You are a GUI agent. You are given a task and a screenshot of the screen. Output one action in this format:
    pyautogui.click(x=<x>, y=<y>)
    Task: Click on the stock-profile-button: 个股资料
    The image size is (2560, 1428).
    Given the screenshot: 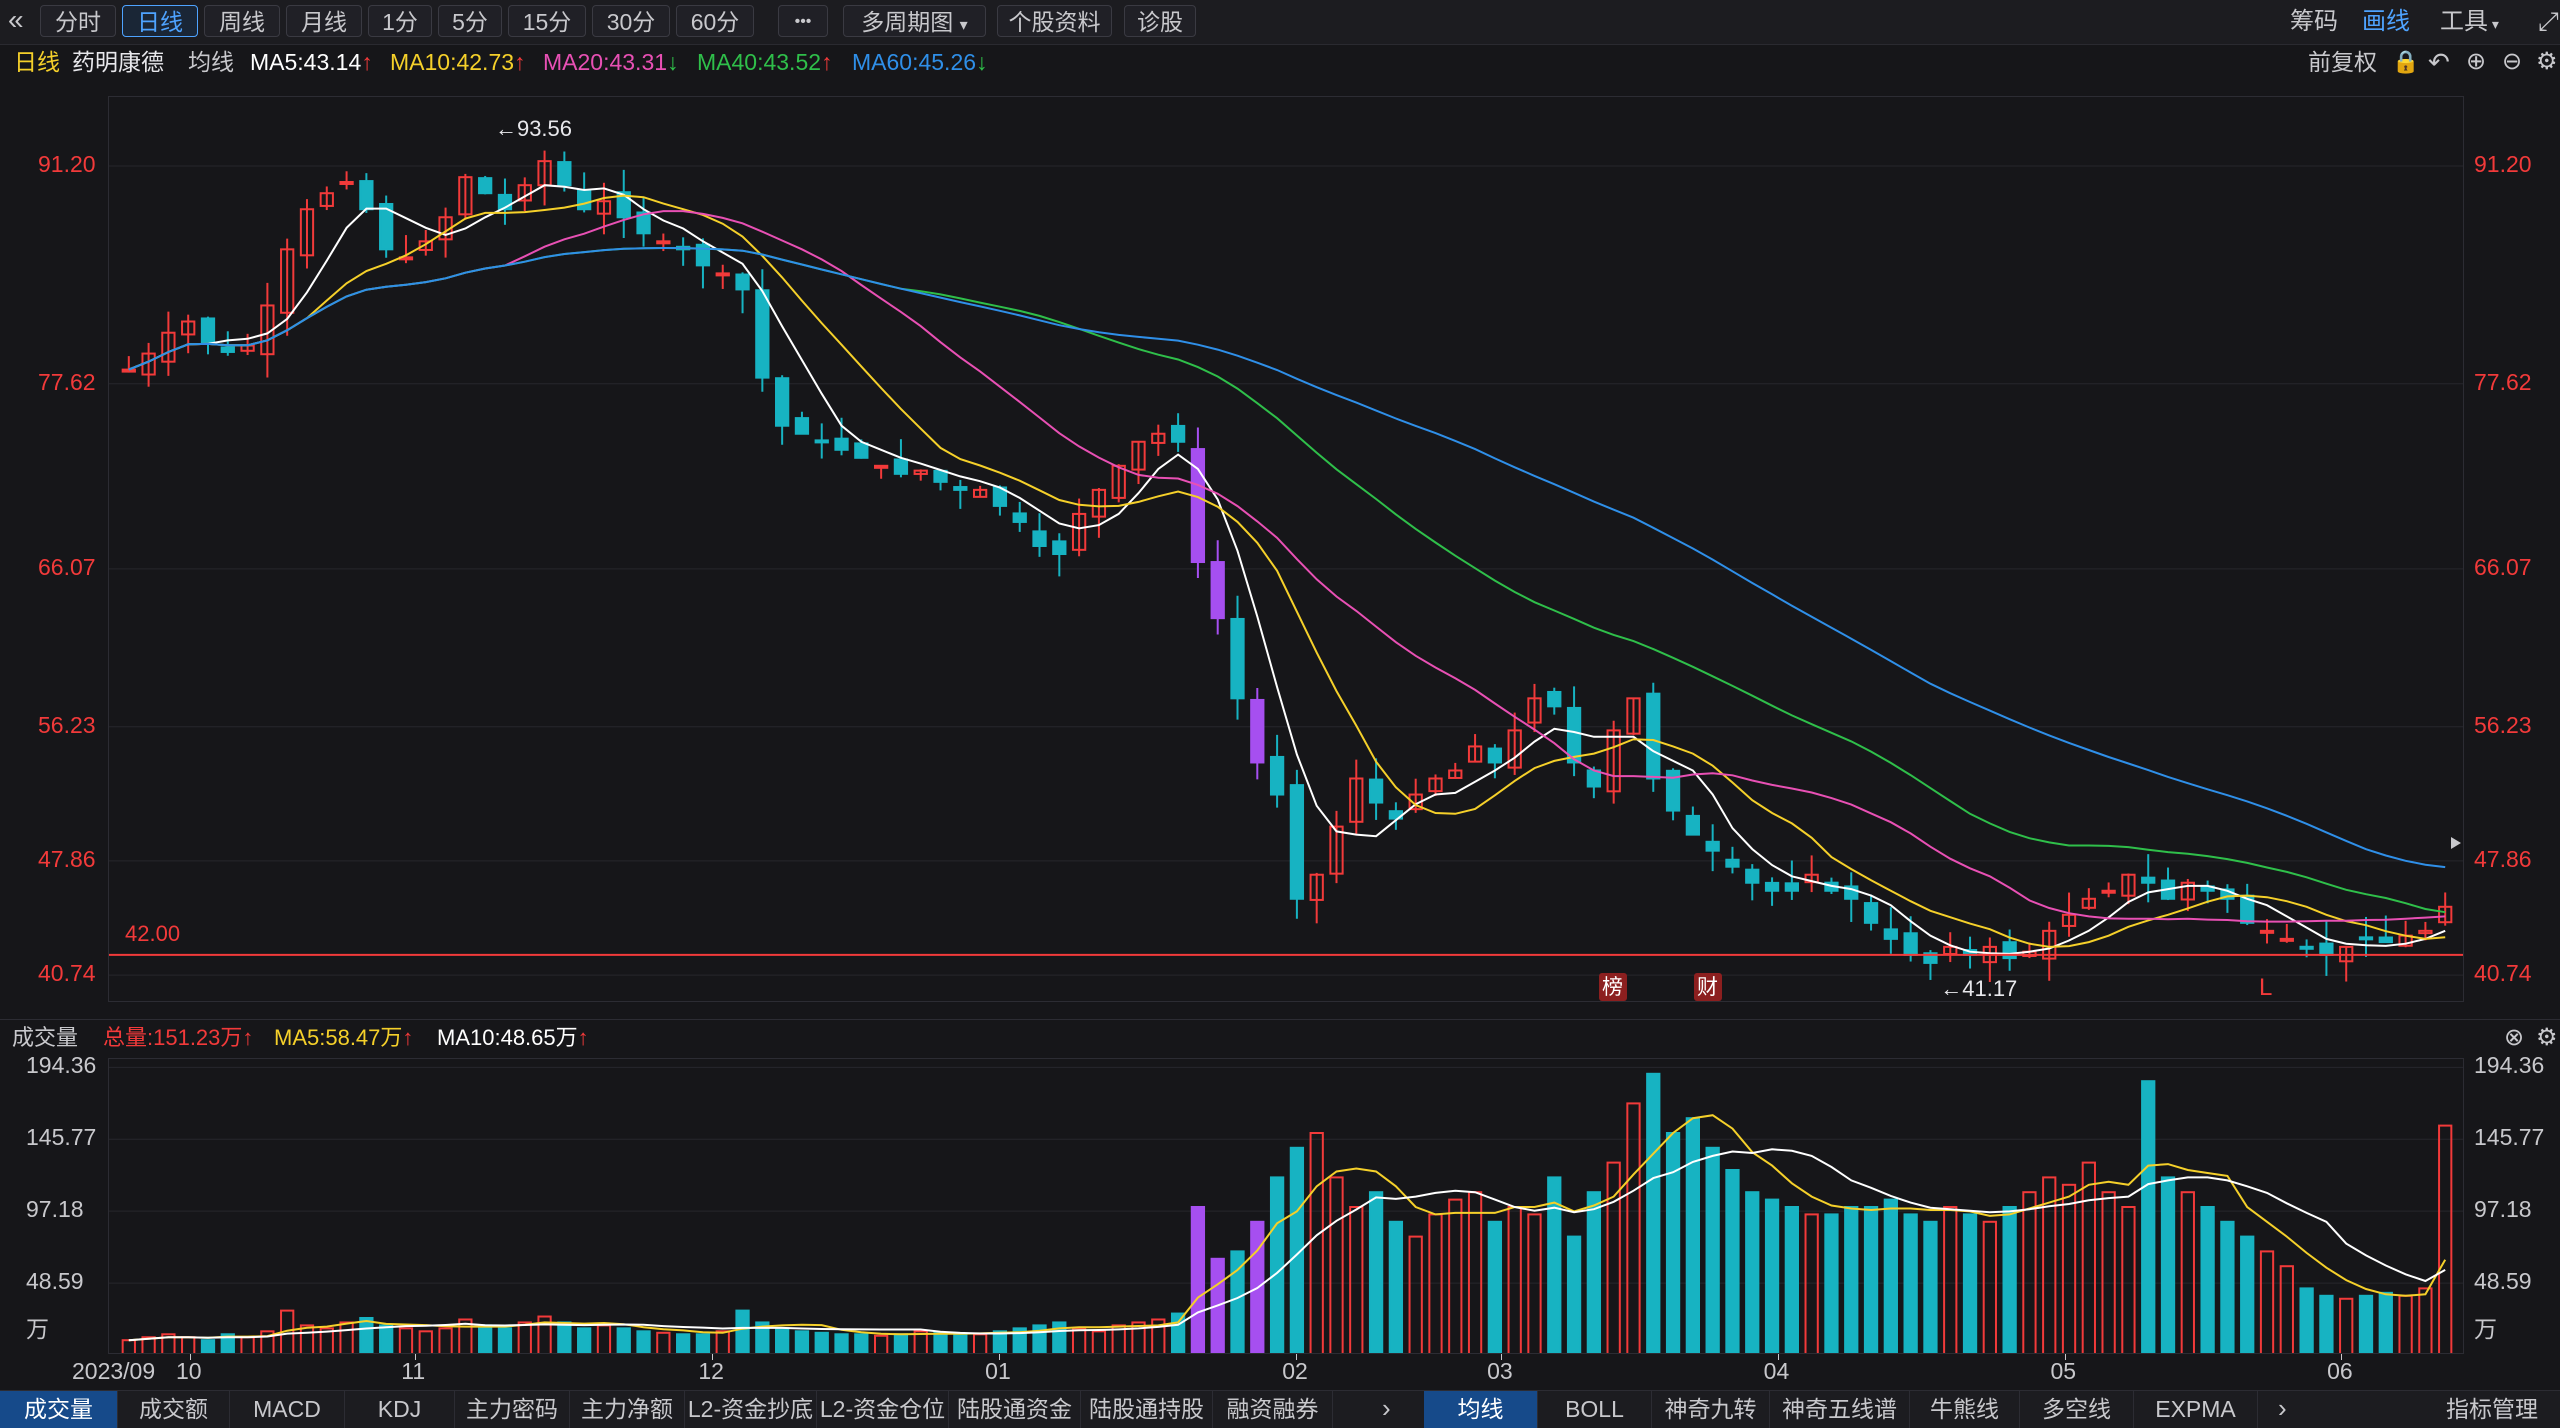 What is the action you would take?
    pyautogui.click(x=1054, y=21)
    